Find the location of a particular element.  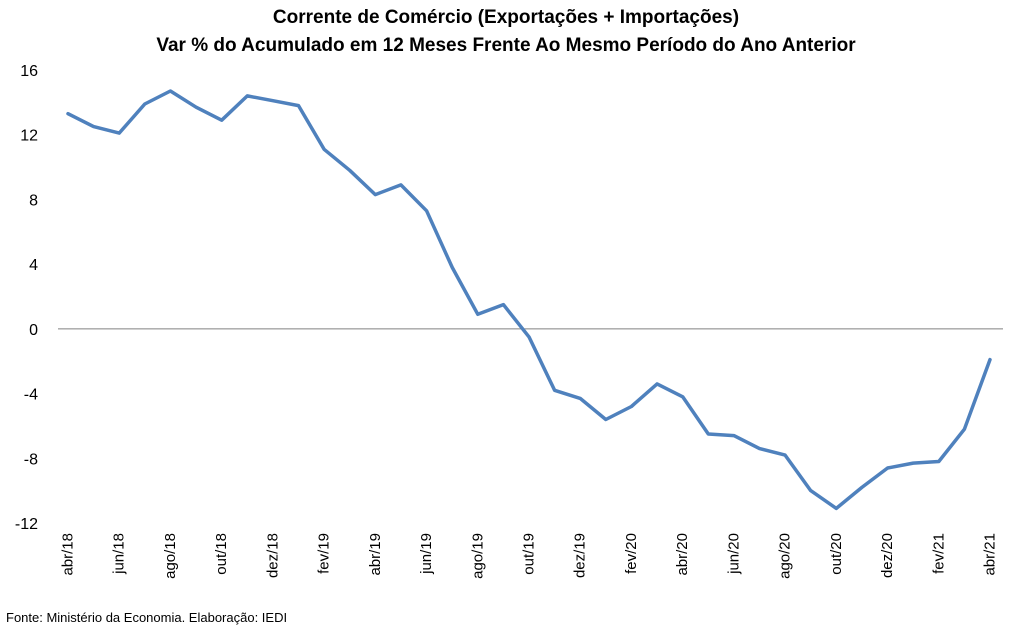

x-tick-label: out/19 is located at coordinates (529, 554).